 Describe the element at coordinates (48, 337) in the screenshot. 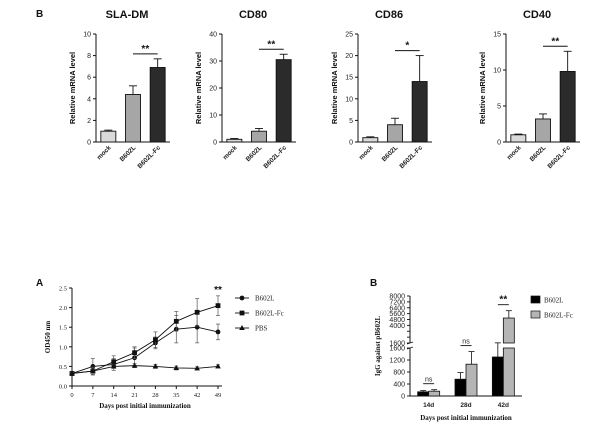

I see `y-axis-label-od450: OD450 nm` at that location.